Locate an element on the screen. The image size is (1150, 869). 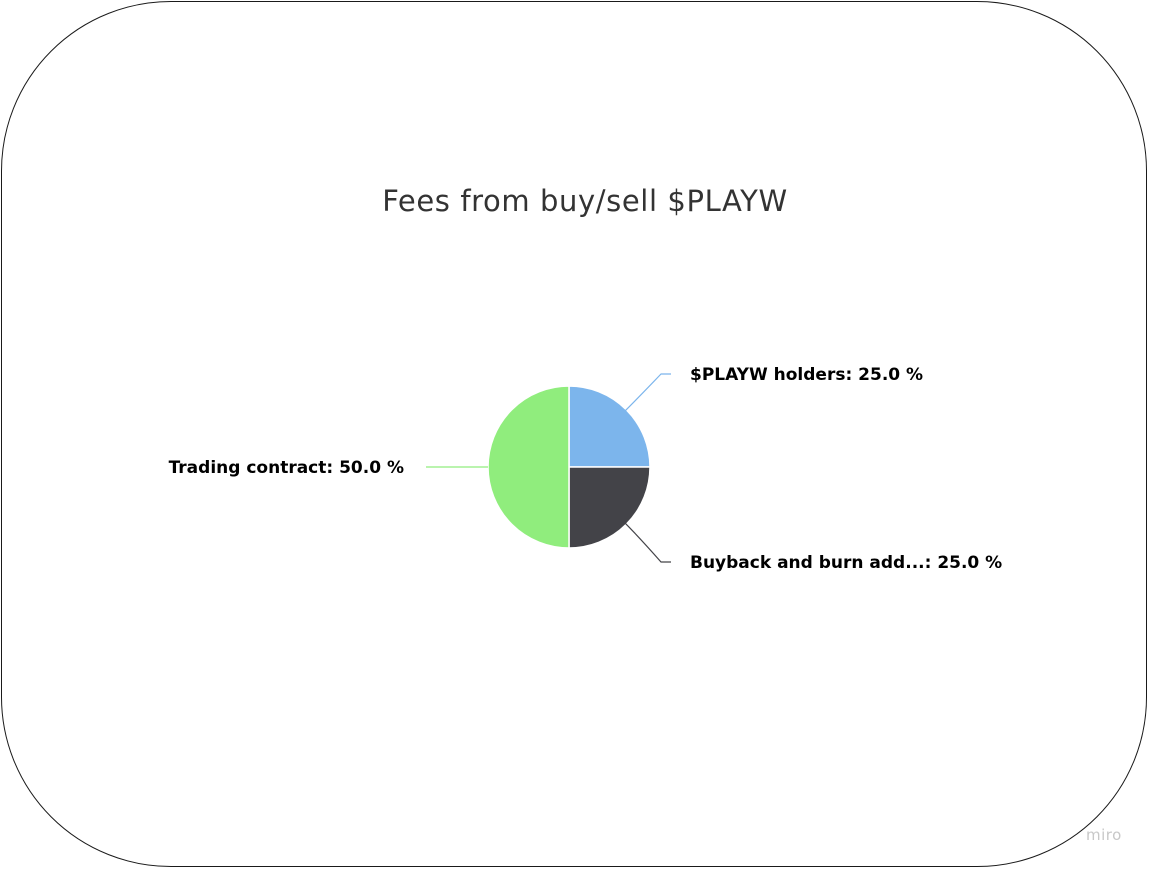
chart-title: Fees from buy/sell $PLAYW is located at coordinates (585, 201).